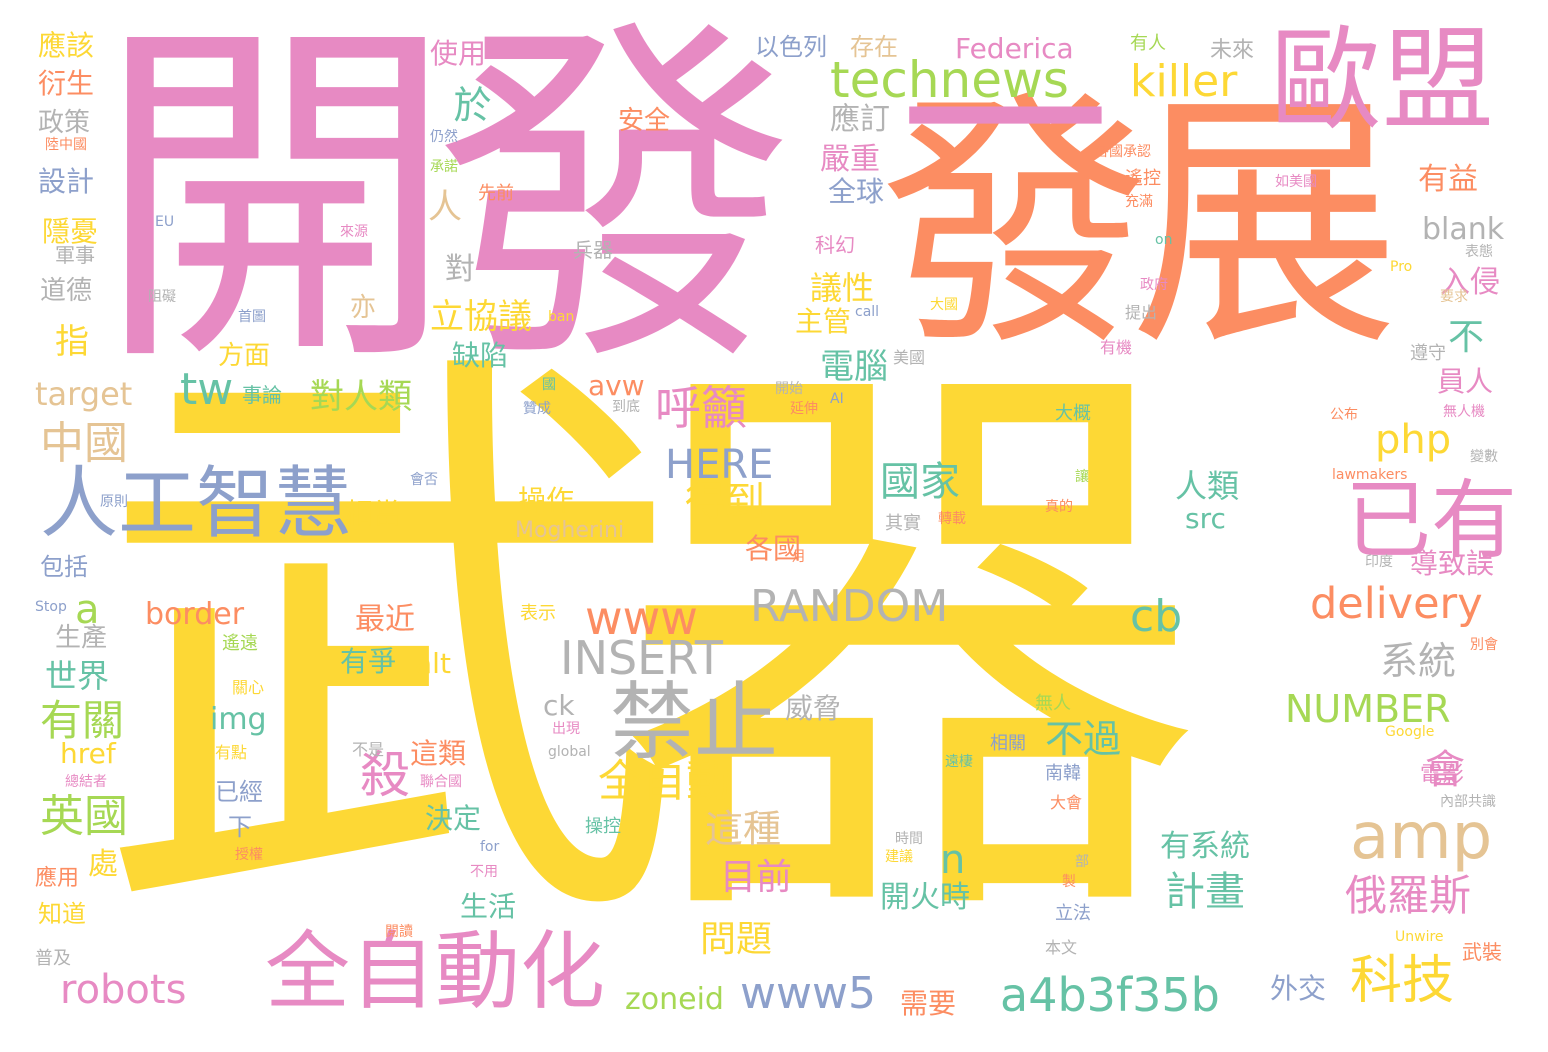  I want to click on word: 南韓, so click(1063, 773).